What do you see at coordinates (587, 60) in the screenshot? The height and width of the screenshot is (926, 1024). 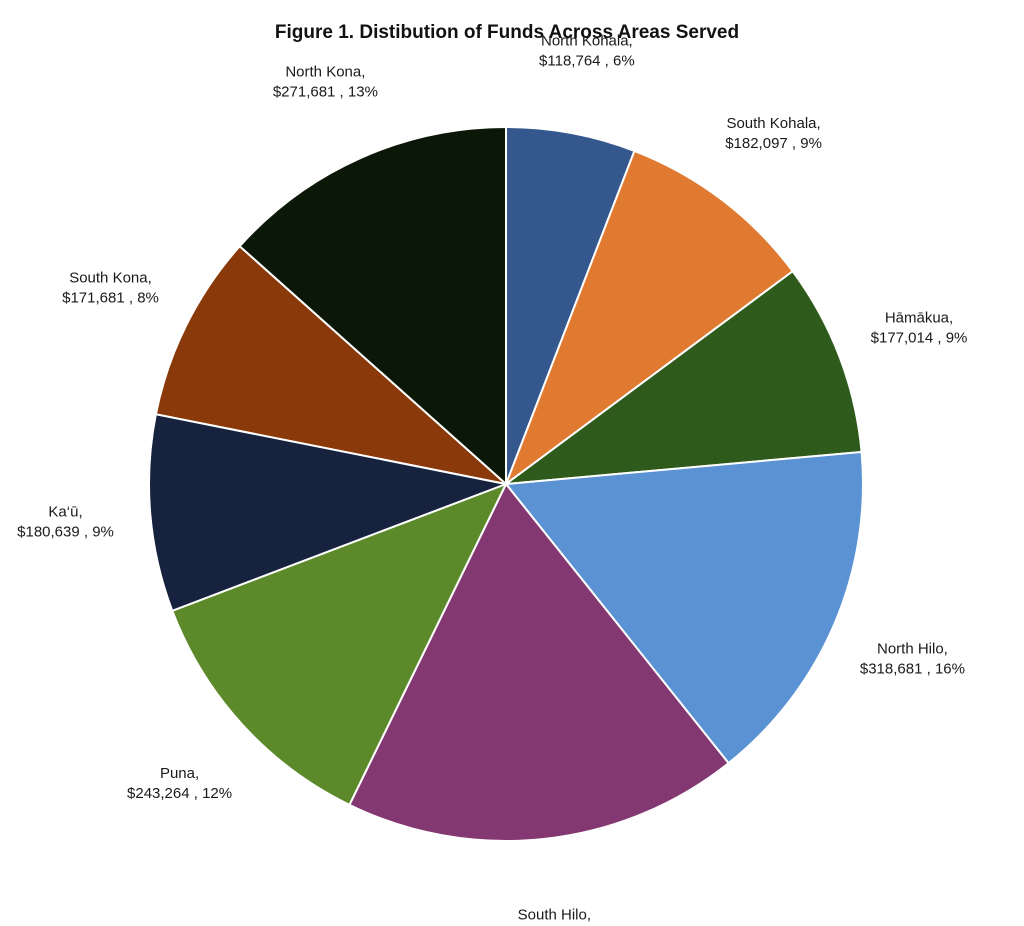 I see `data-label-value: $118,764 , 6%` at bounding box center [587, 60].